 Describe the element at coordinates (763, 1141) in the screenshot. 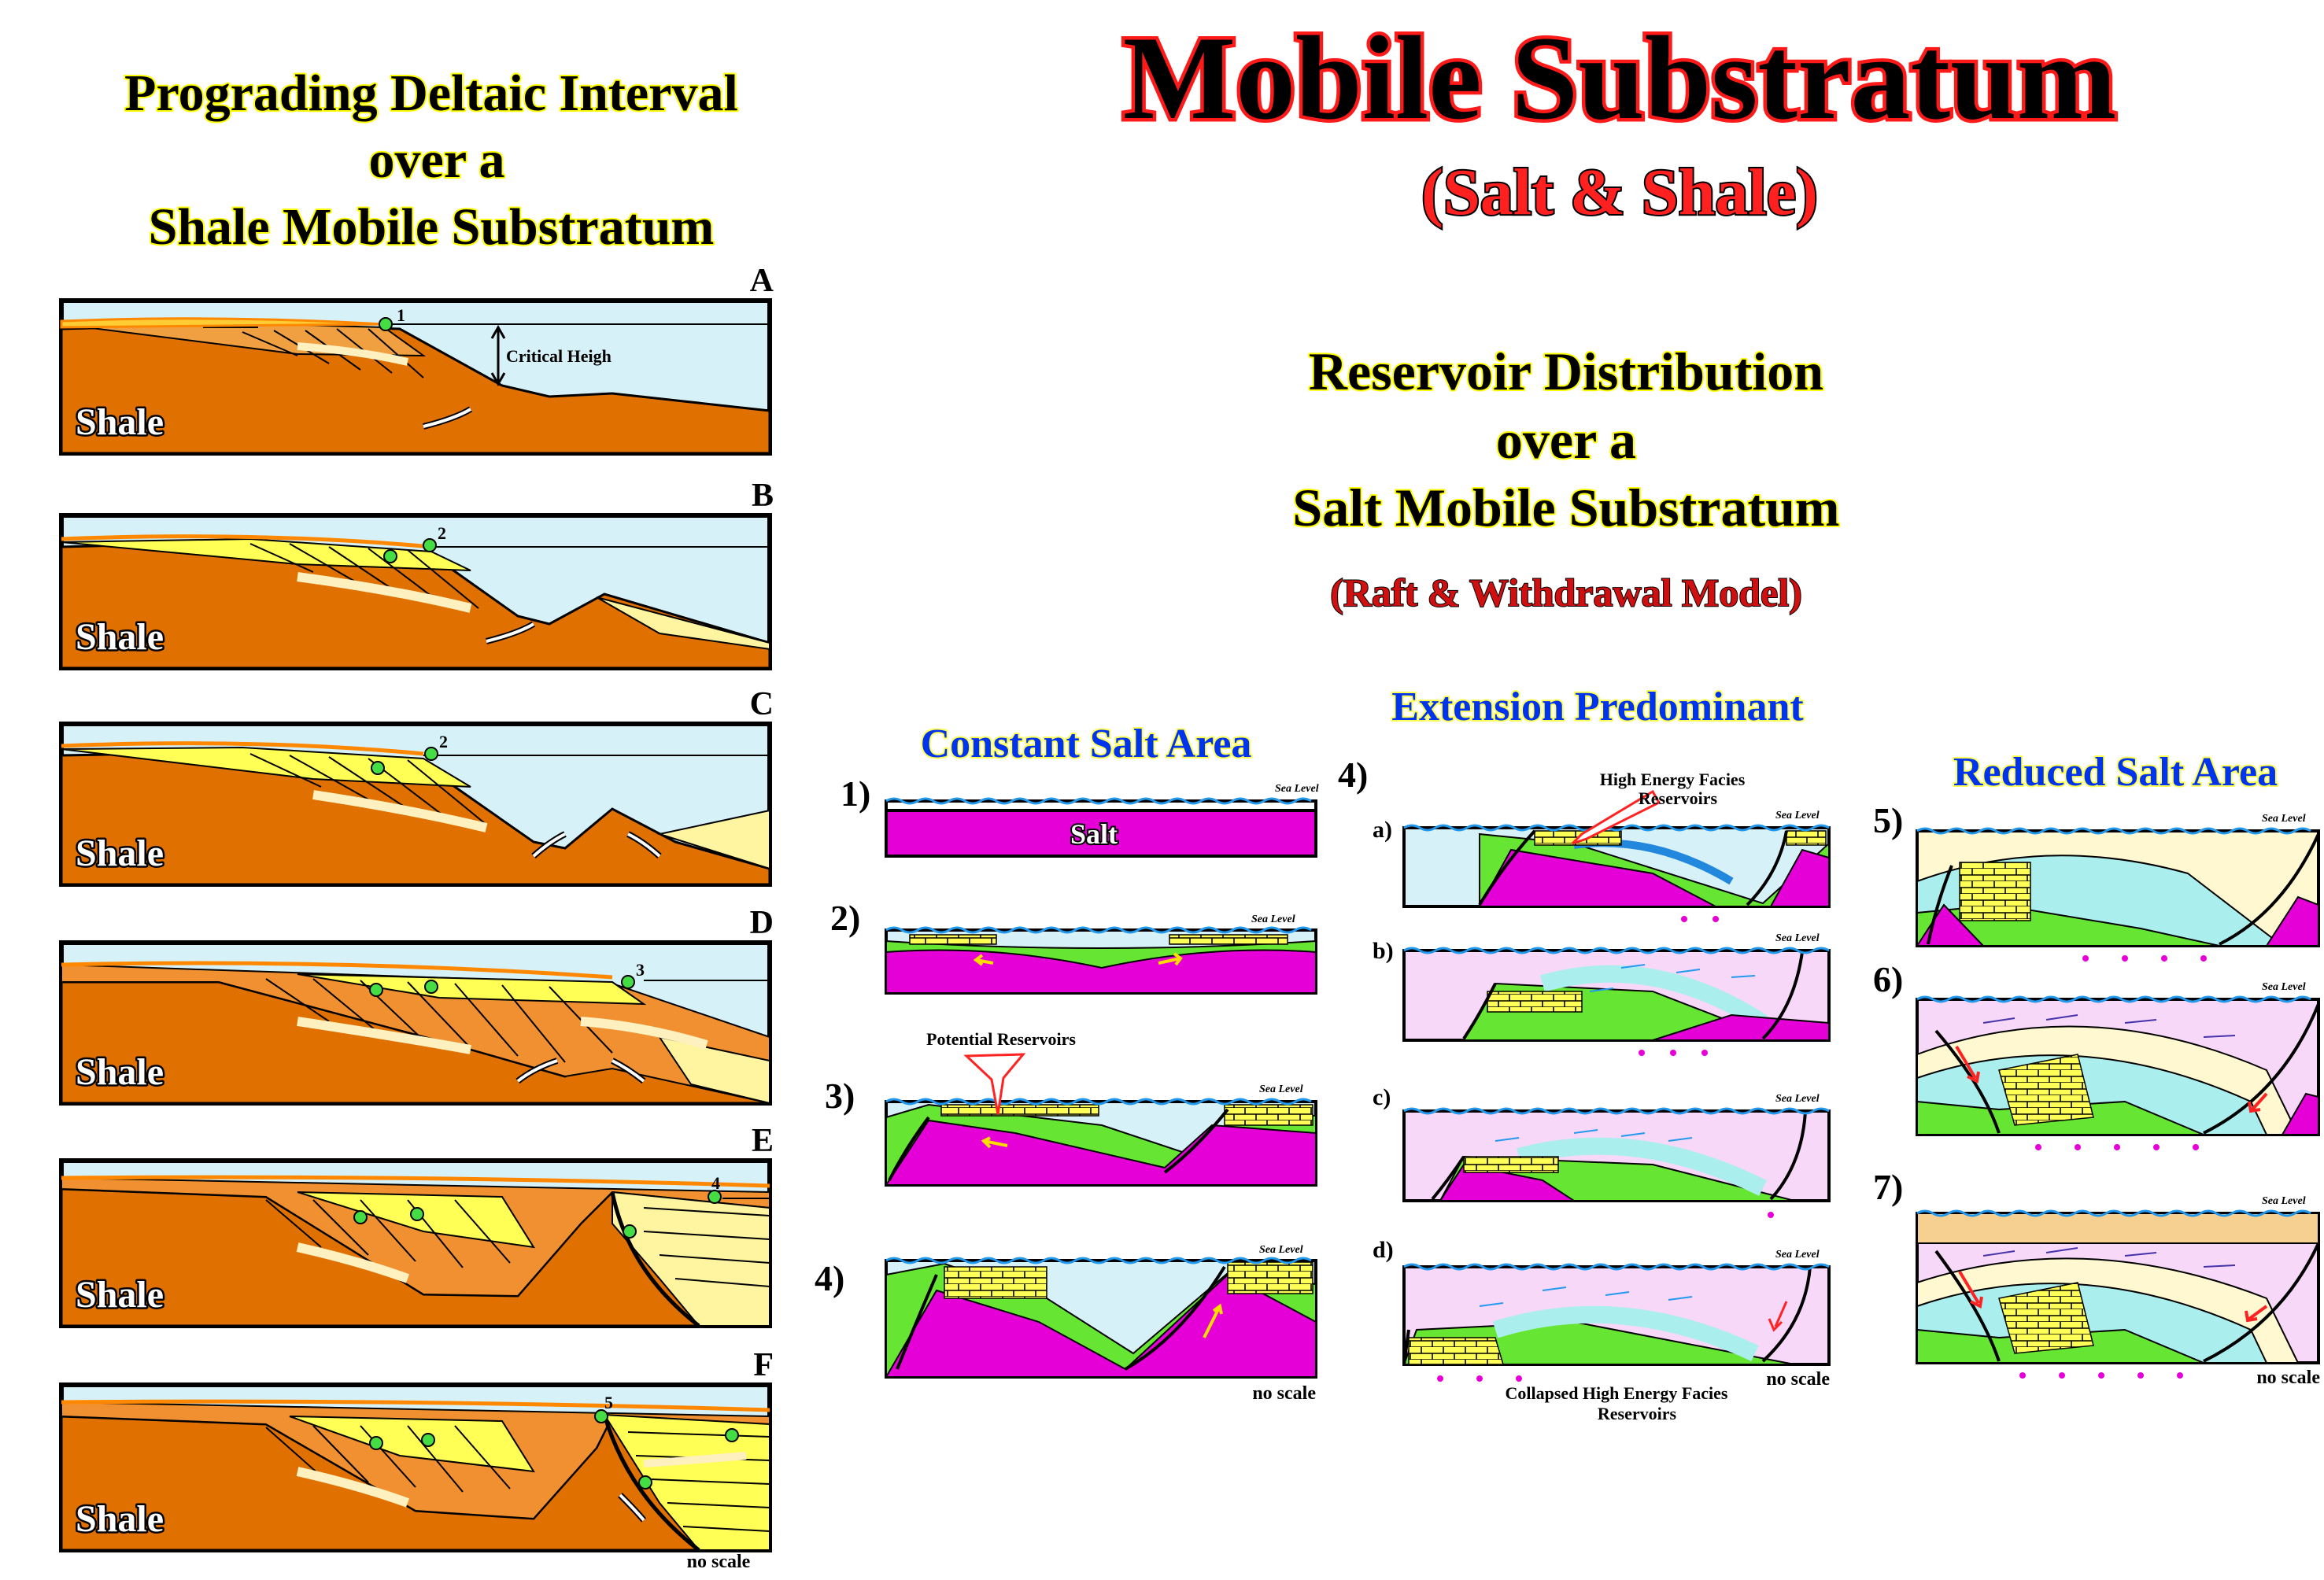

I see `panel-e-letter: E` at that location.